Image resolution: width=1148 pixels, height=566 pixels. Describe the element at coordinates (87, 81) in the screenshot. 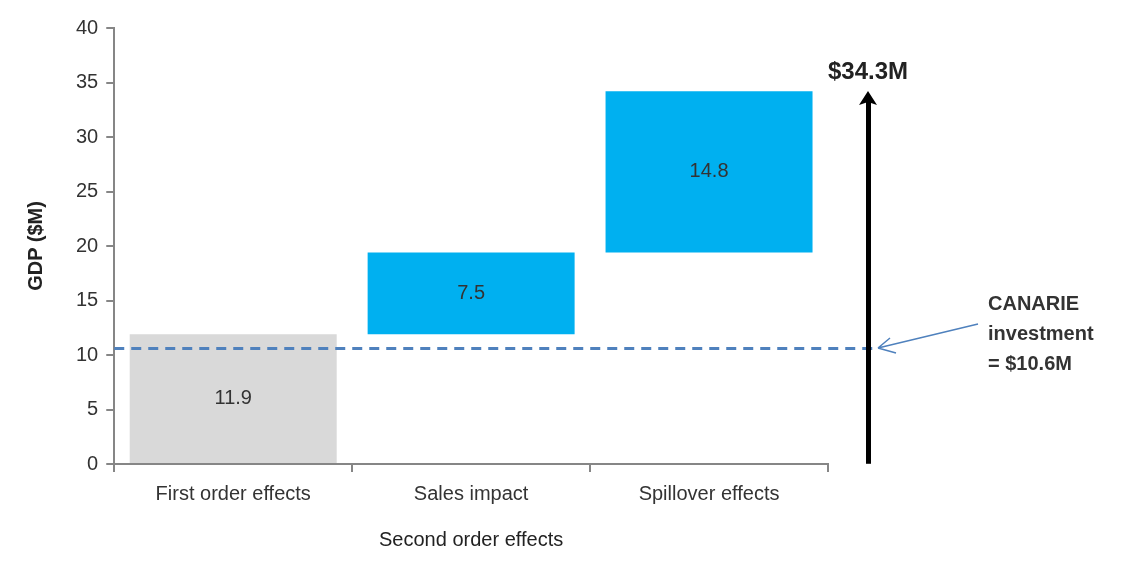

I see `y-tick-label: 35` at that location.